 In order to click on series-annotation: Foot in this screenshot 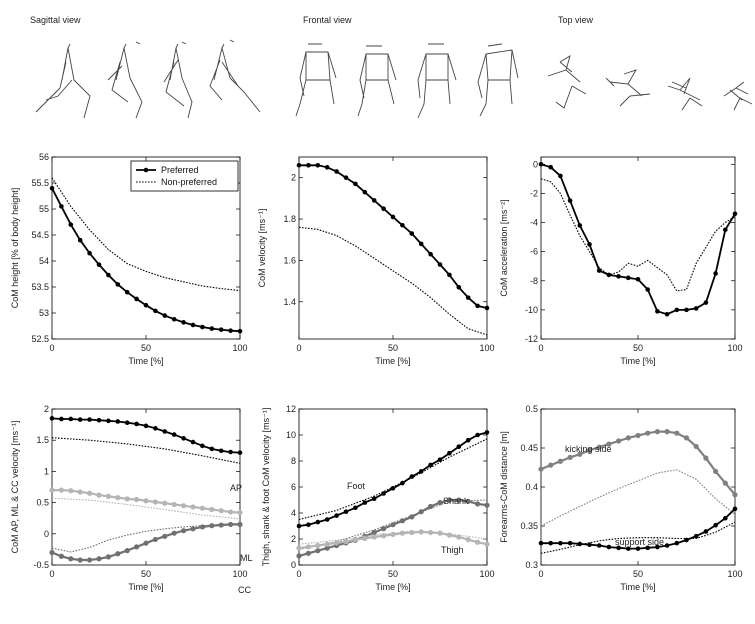, I will do `click(356, 486)`.